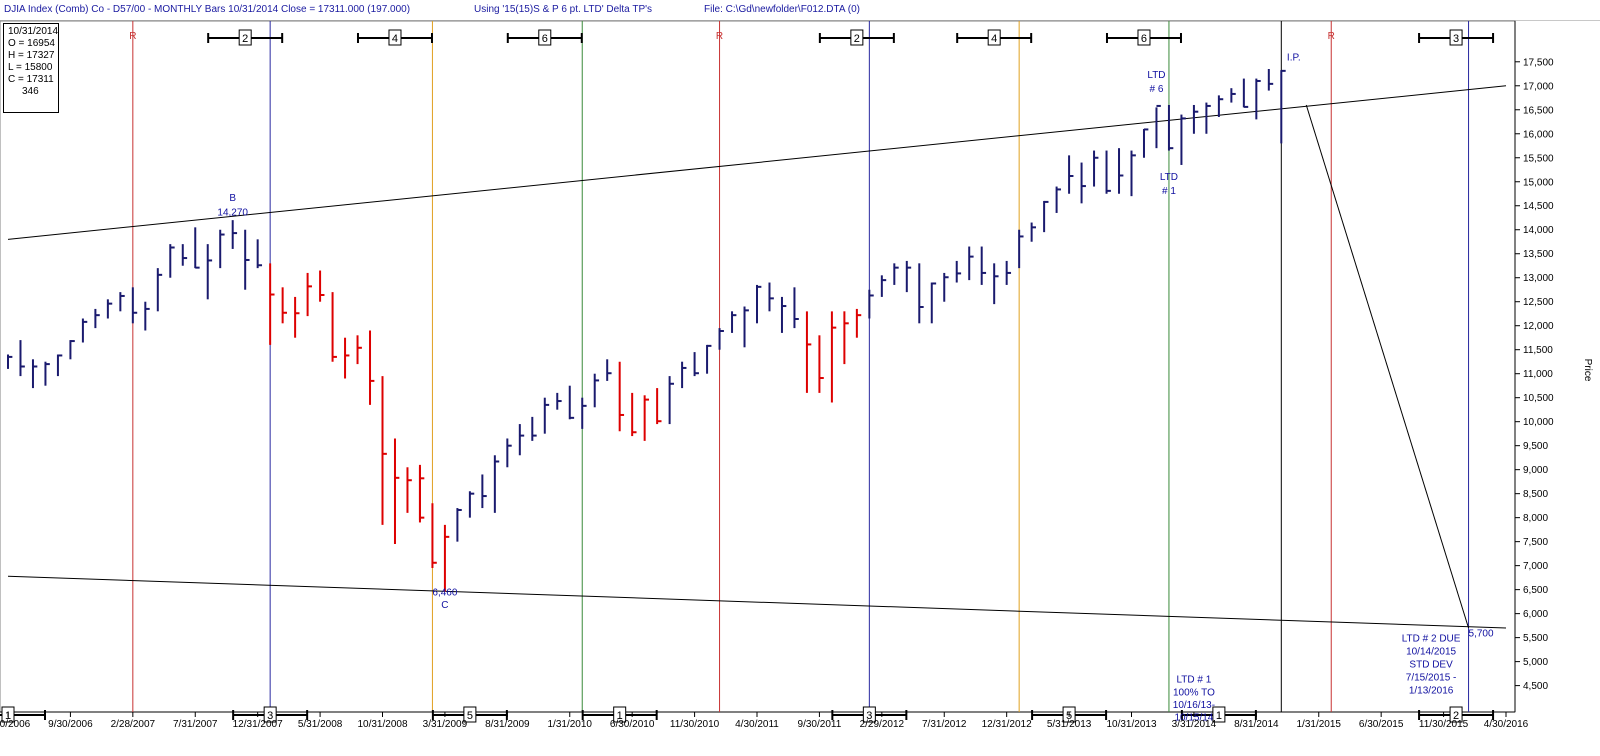  I want to click on y-tick-label: 4,500, so click(1535, 686).